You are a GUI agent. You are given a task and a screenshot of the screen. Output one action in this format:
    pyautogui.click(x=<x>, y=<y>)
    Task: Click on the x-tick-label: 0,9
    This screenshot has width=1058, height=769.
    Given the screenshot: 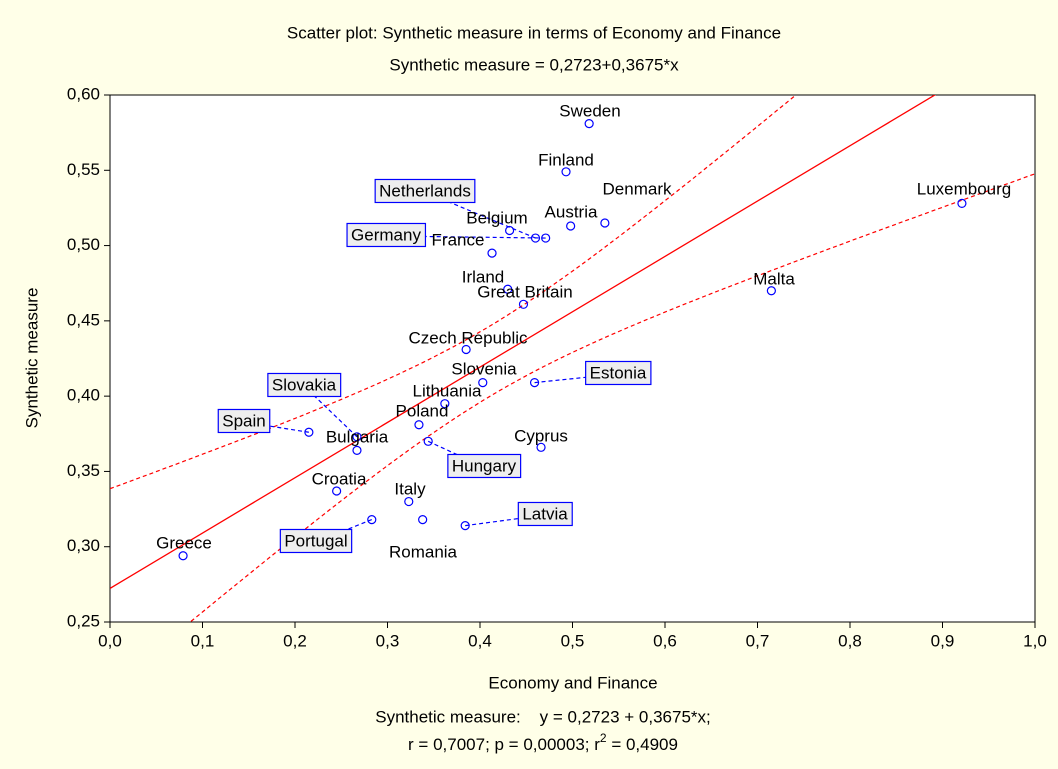 What is the action you would take?
    pyautogui.click(x=943, y=640)
    